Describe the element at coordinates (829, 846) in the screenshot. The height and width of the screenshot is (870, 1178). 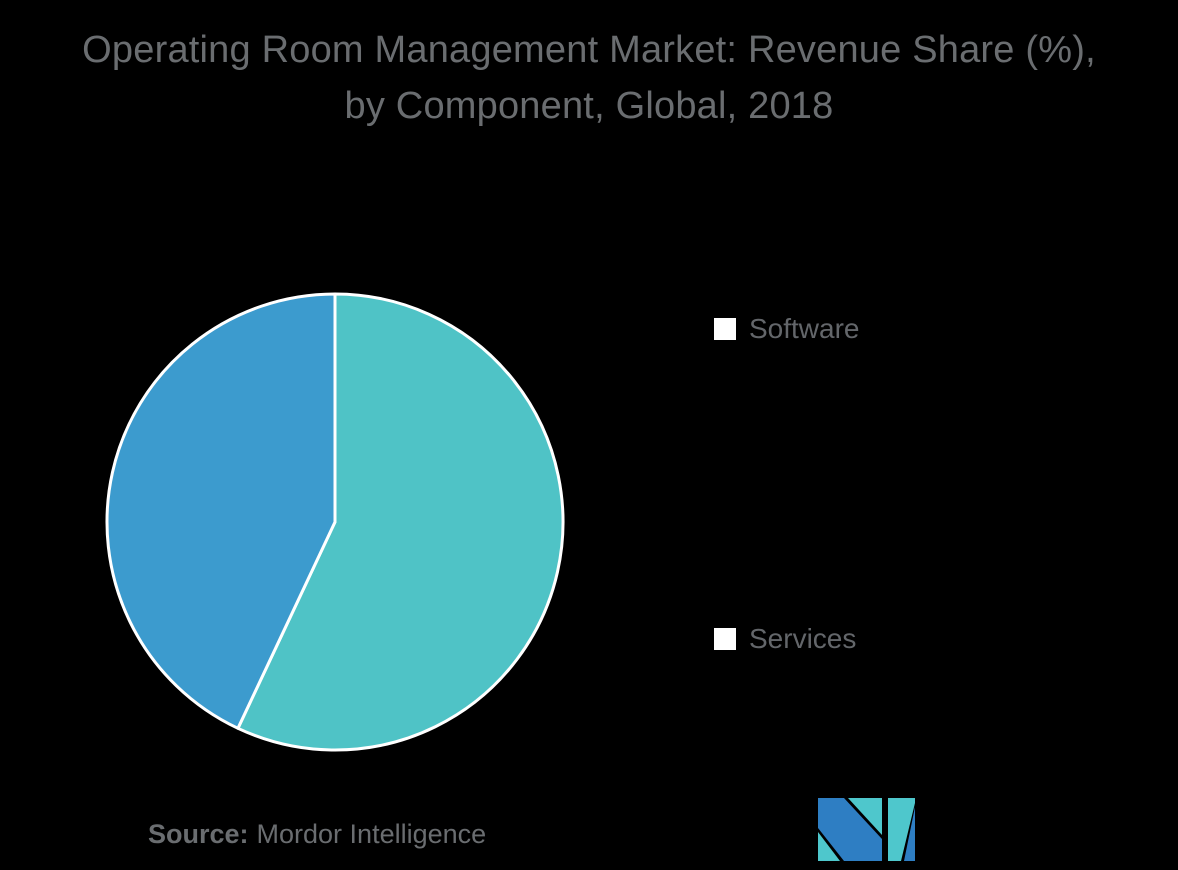
I see `logo-m-teal-bottom-left` at that location.